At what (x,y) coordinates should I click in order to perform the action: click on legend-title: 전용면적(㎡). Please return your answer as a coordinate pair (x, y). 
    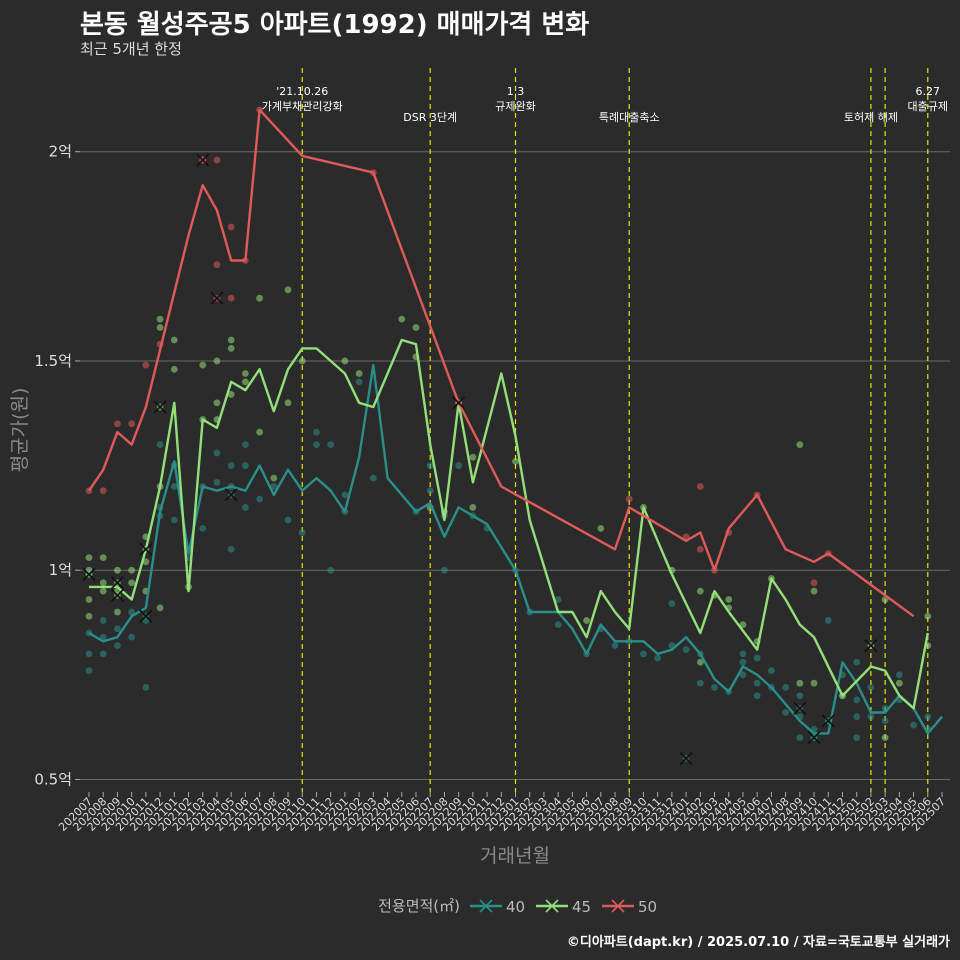
    Looking at the image, I should click on (419, 906).